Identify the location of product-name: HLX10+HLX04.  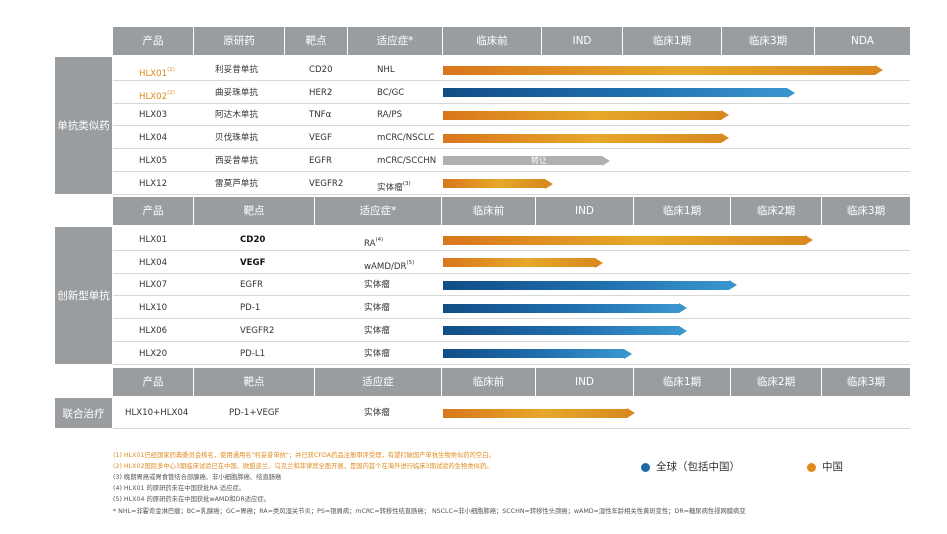
(157, 413).